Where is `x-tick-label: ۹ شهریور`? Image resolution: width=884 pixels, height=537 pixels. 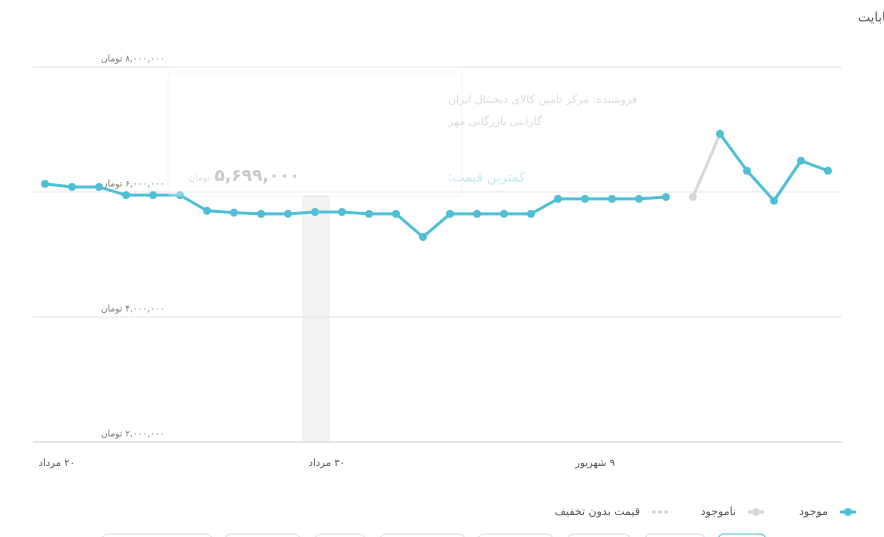
x-tick-label: ۹ شهریور is located at coordinates (594, 463).